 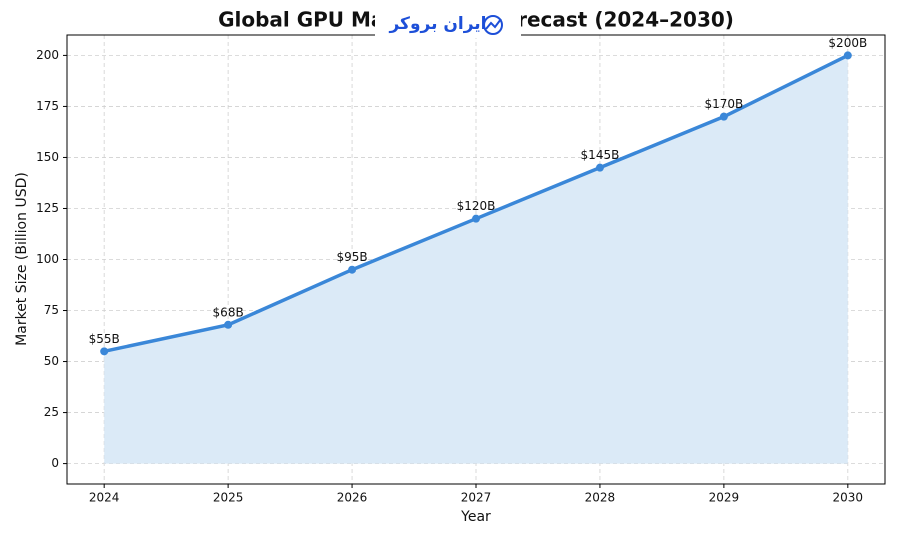 I want to click on y-tick-label: 125, so click(x=47, y=208).